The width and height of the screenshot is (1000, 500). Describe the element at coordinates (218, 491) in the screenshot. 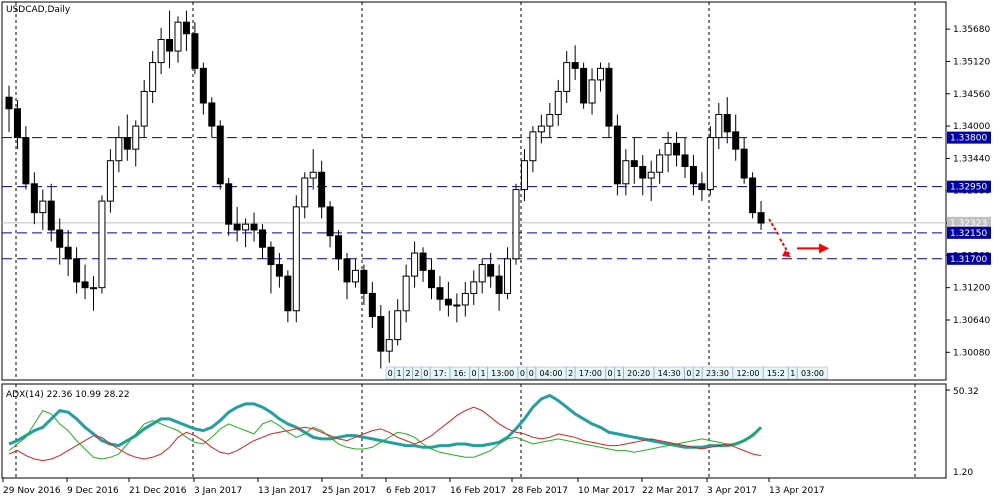

I see `x-tick-label: 3 Jan 2017` at that location.